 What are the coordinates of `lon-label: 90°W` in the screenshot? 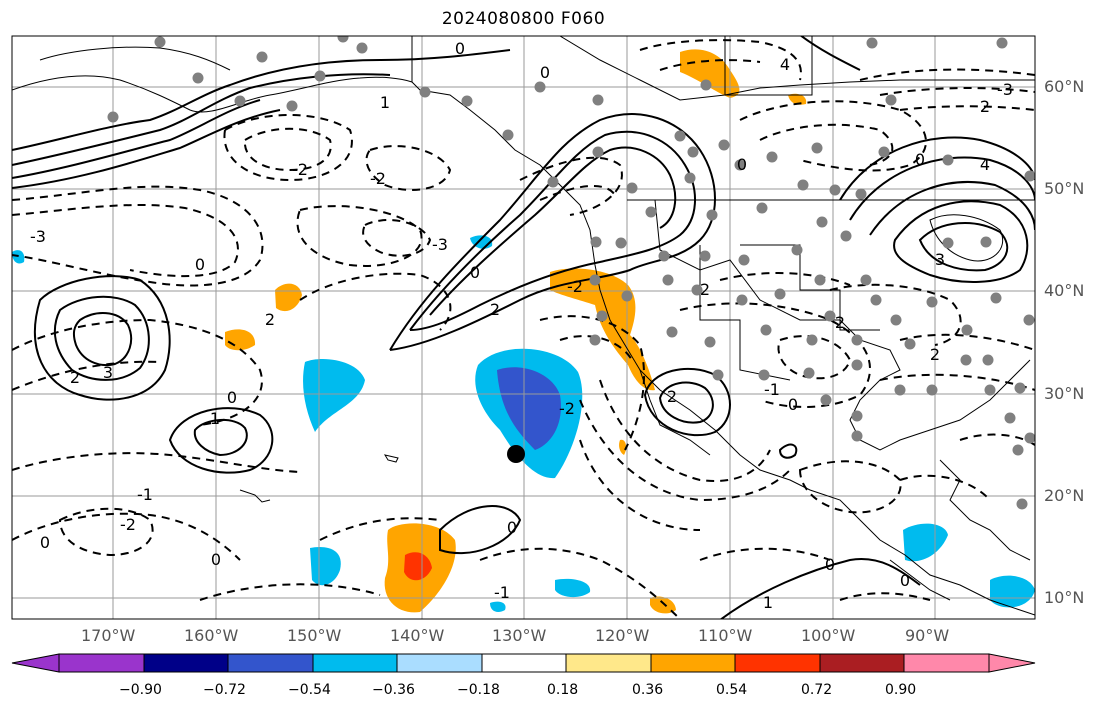 It's located at (927, 635).